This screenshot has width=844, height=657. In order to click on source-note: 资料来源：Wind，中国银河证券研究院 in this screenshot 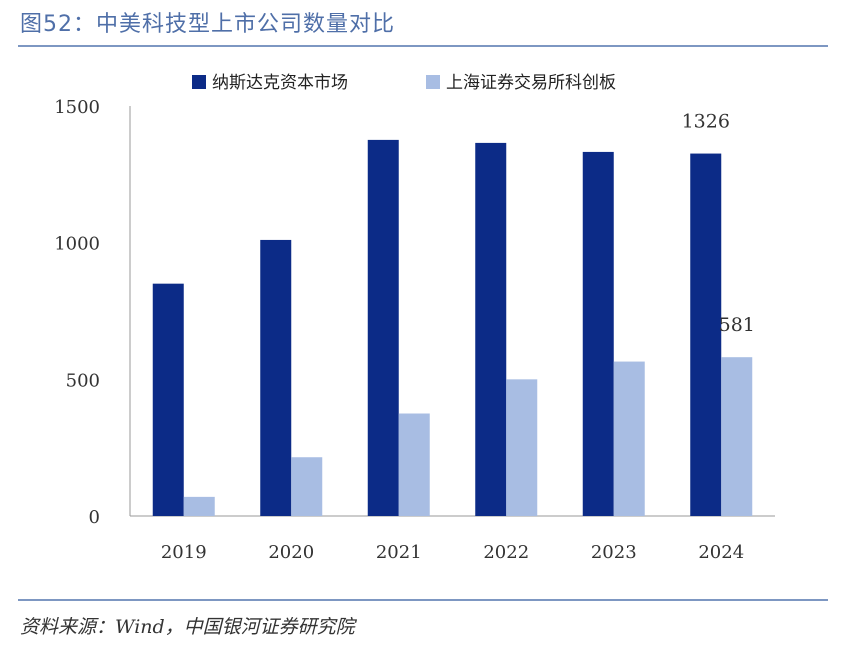, I will do `click(187, 627)`.